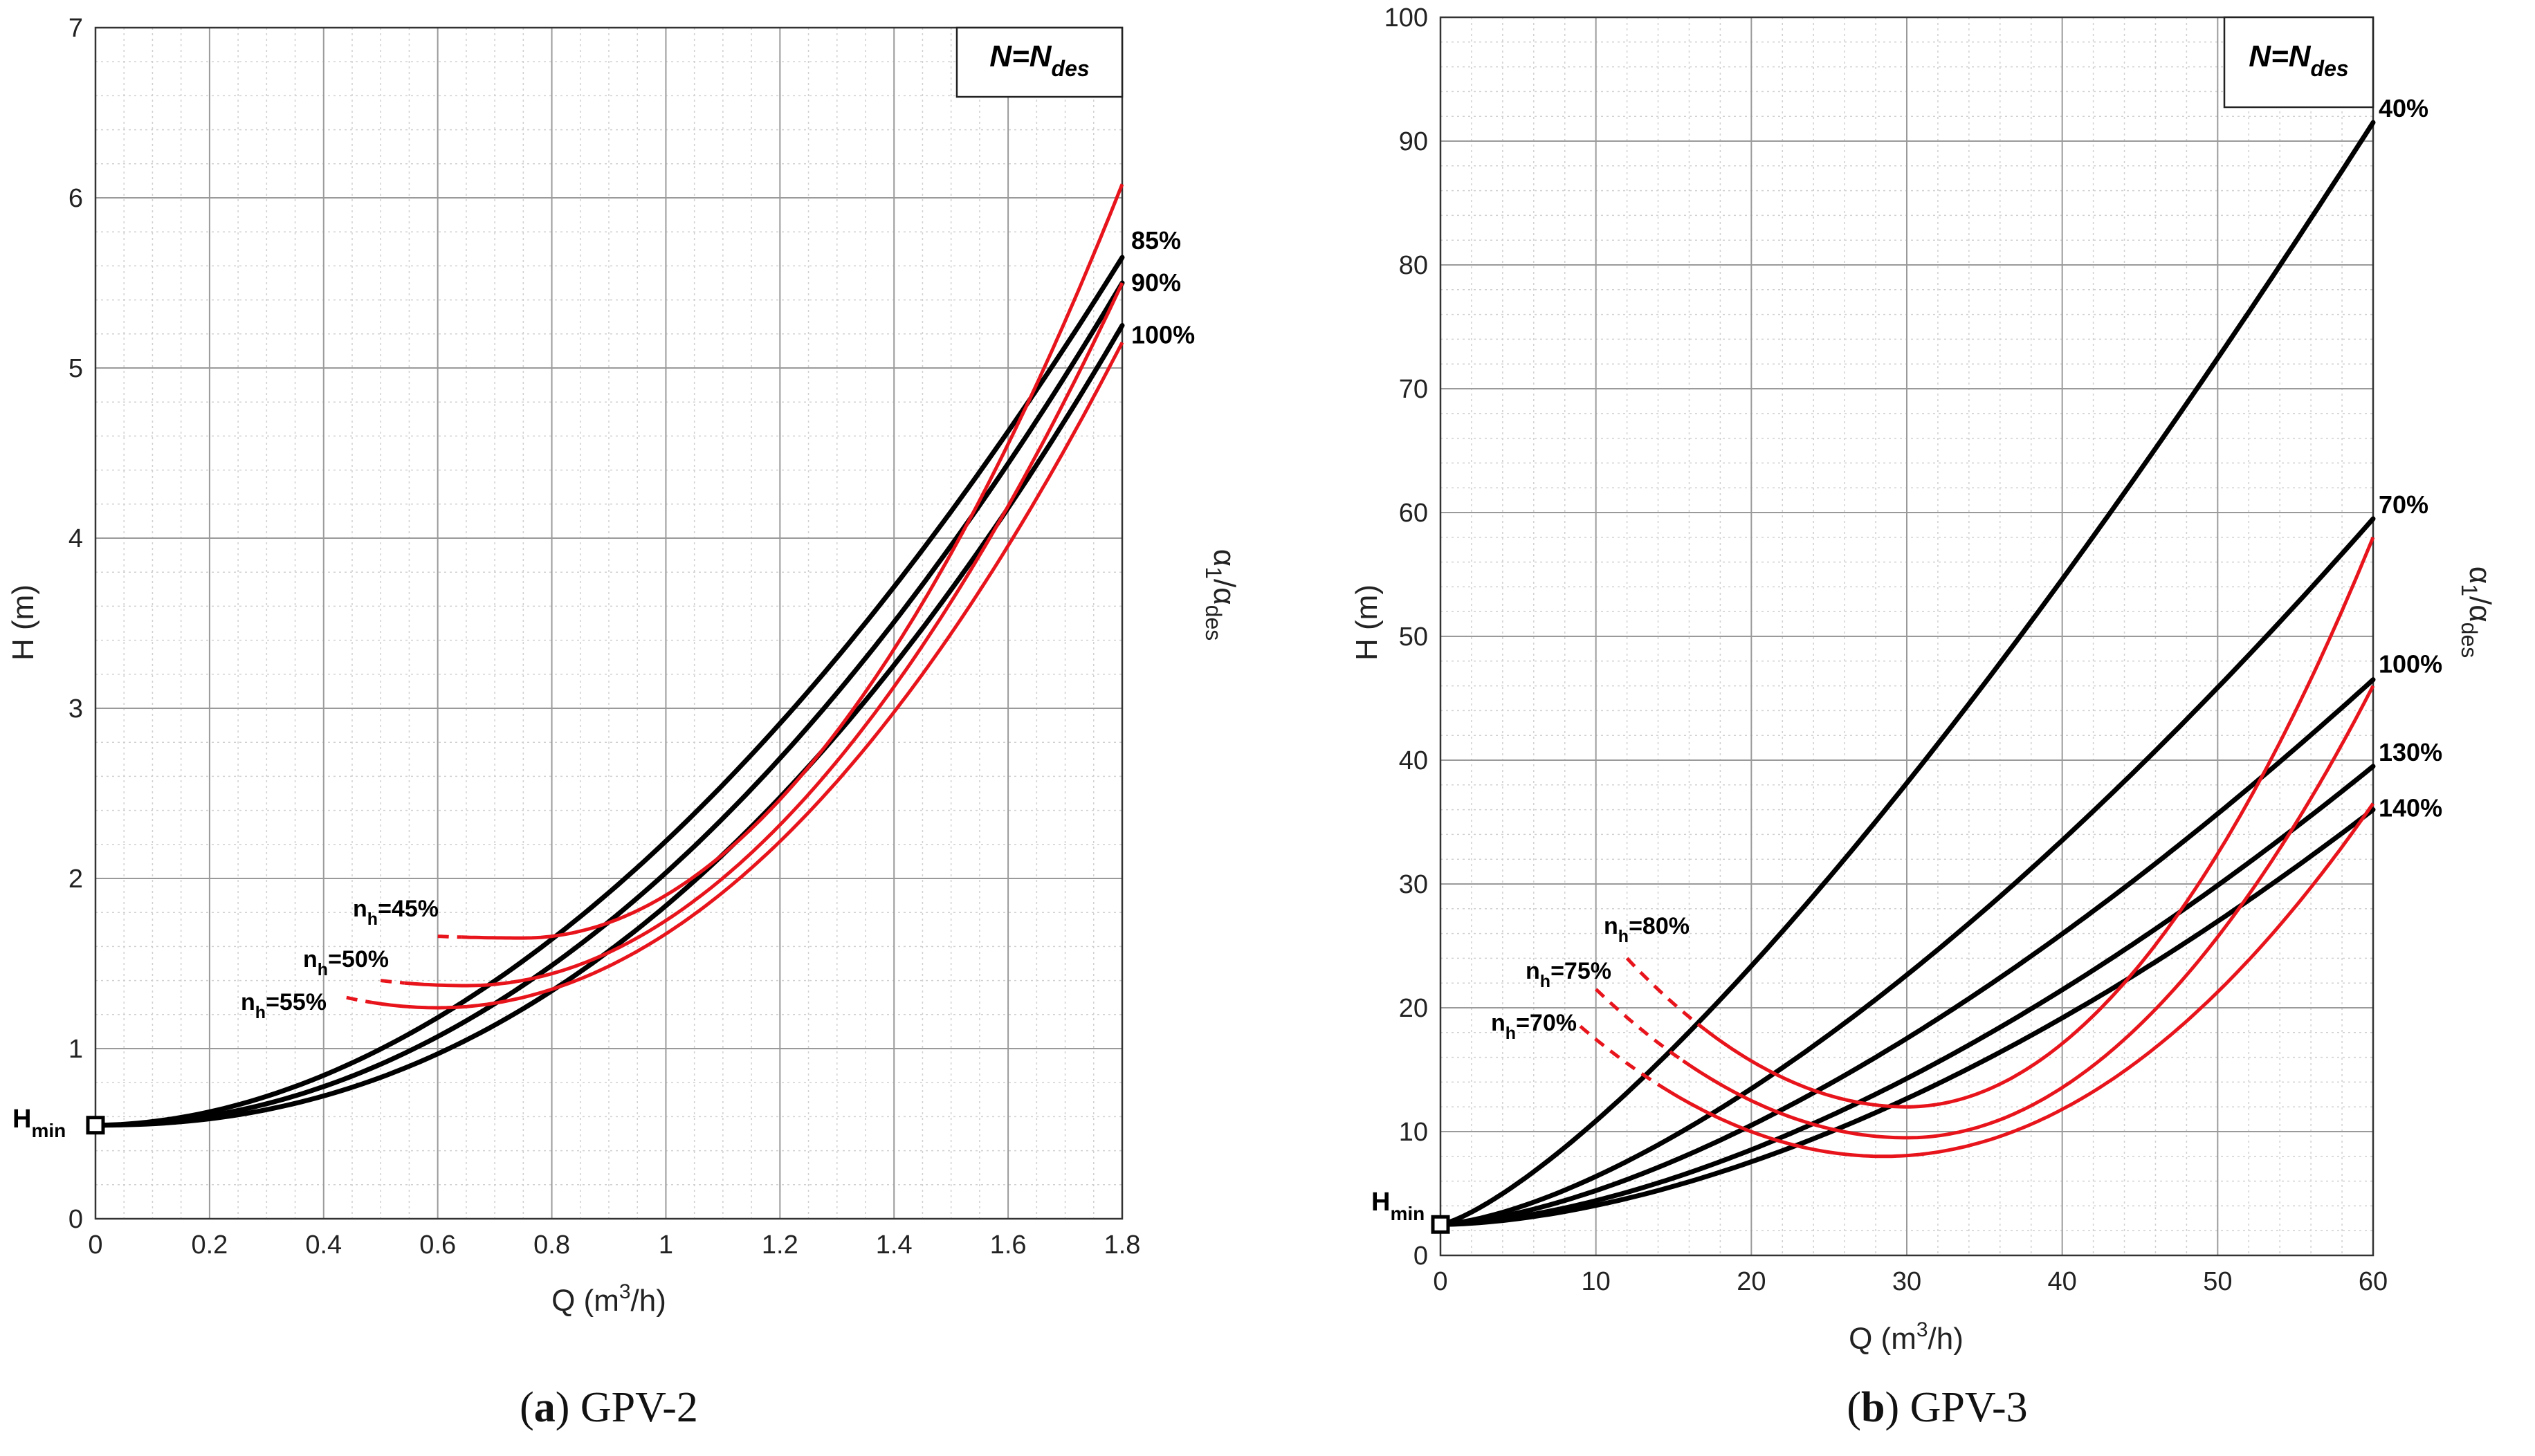  What do you see at coordinates (1413, 884) in the screenshot?
I see `y-tick-label: 30` at bounding box center [1413, 884].